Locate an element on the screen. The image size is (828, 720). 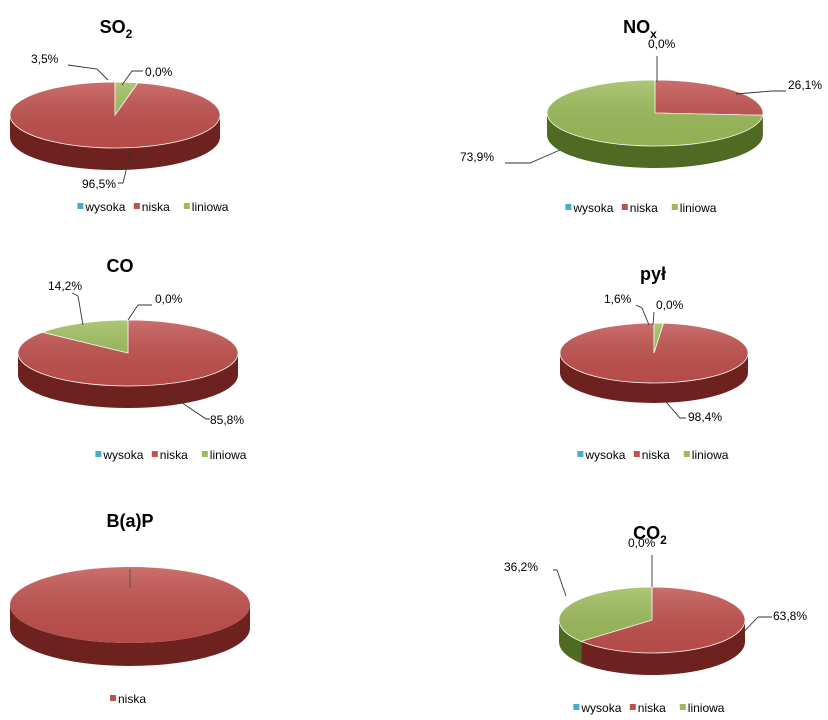
chart-title: CO2 is located at coordinates (650, 535).